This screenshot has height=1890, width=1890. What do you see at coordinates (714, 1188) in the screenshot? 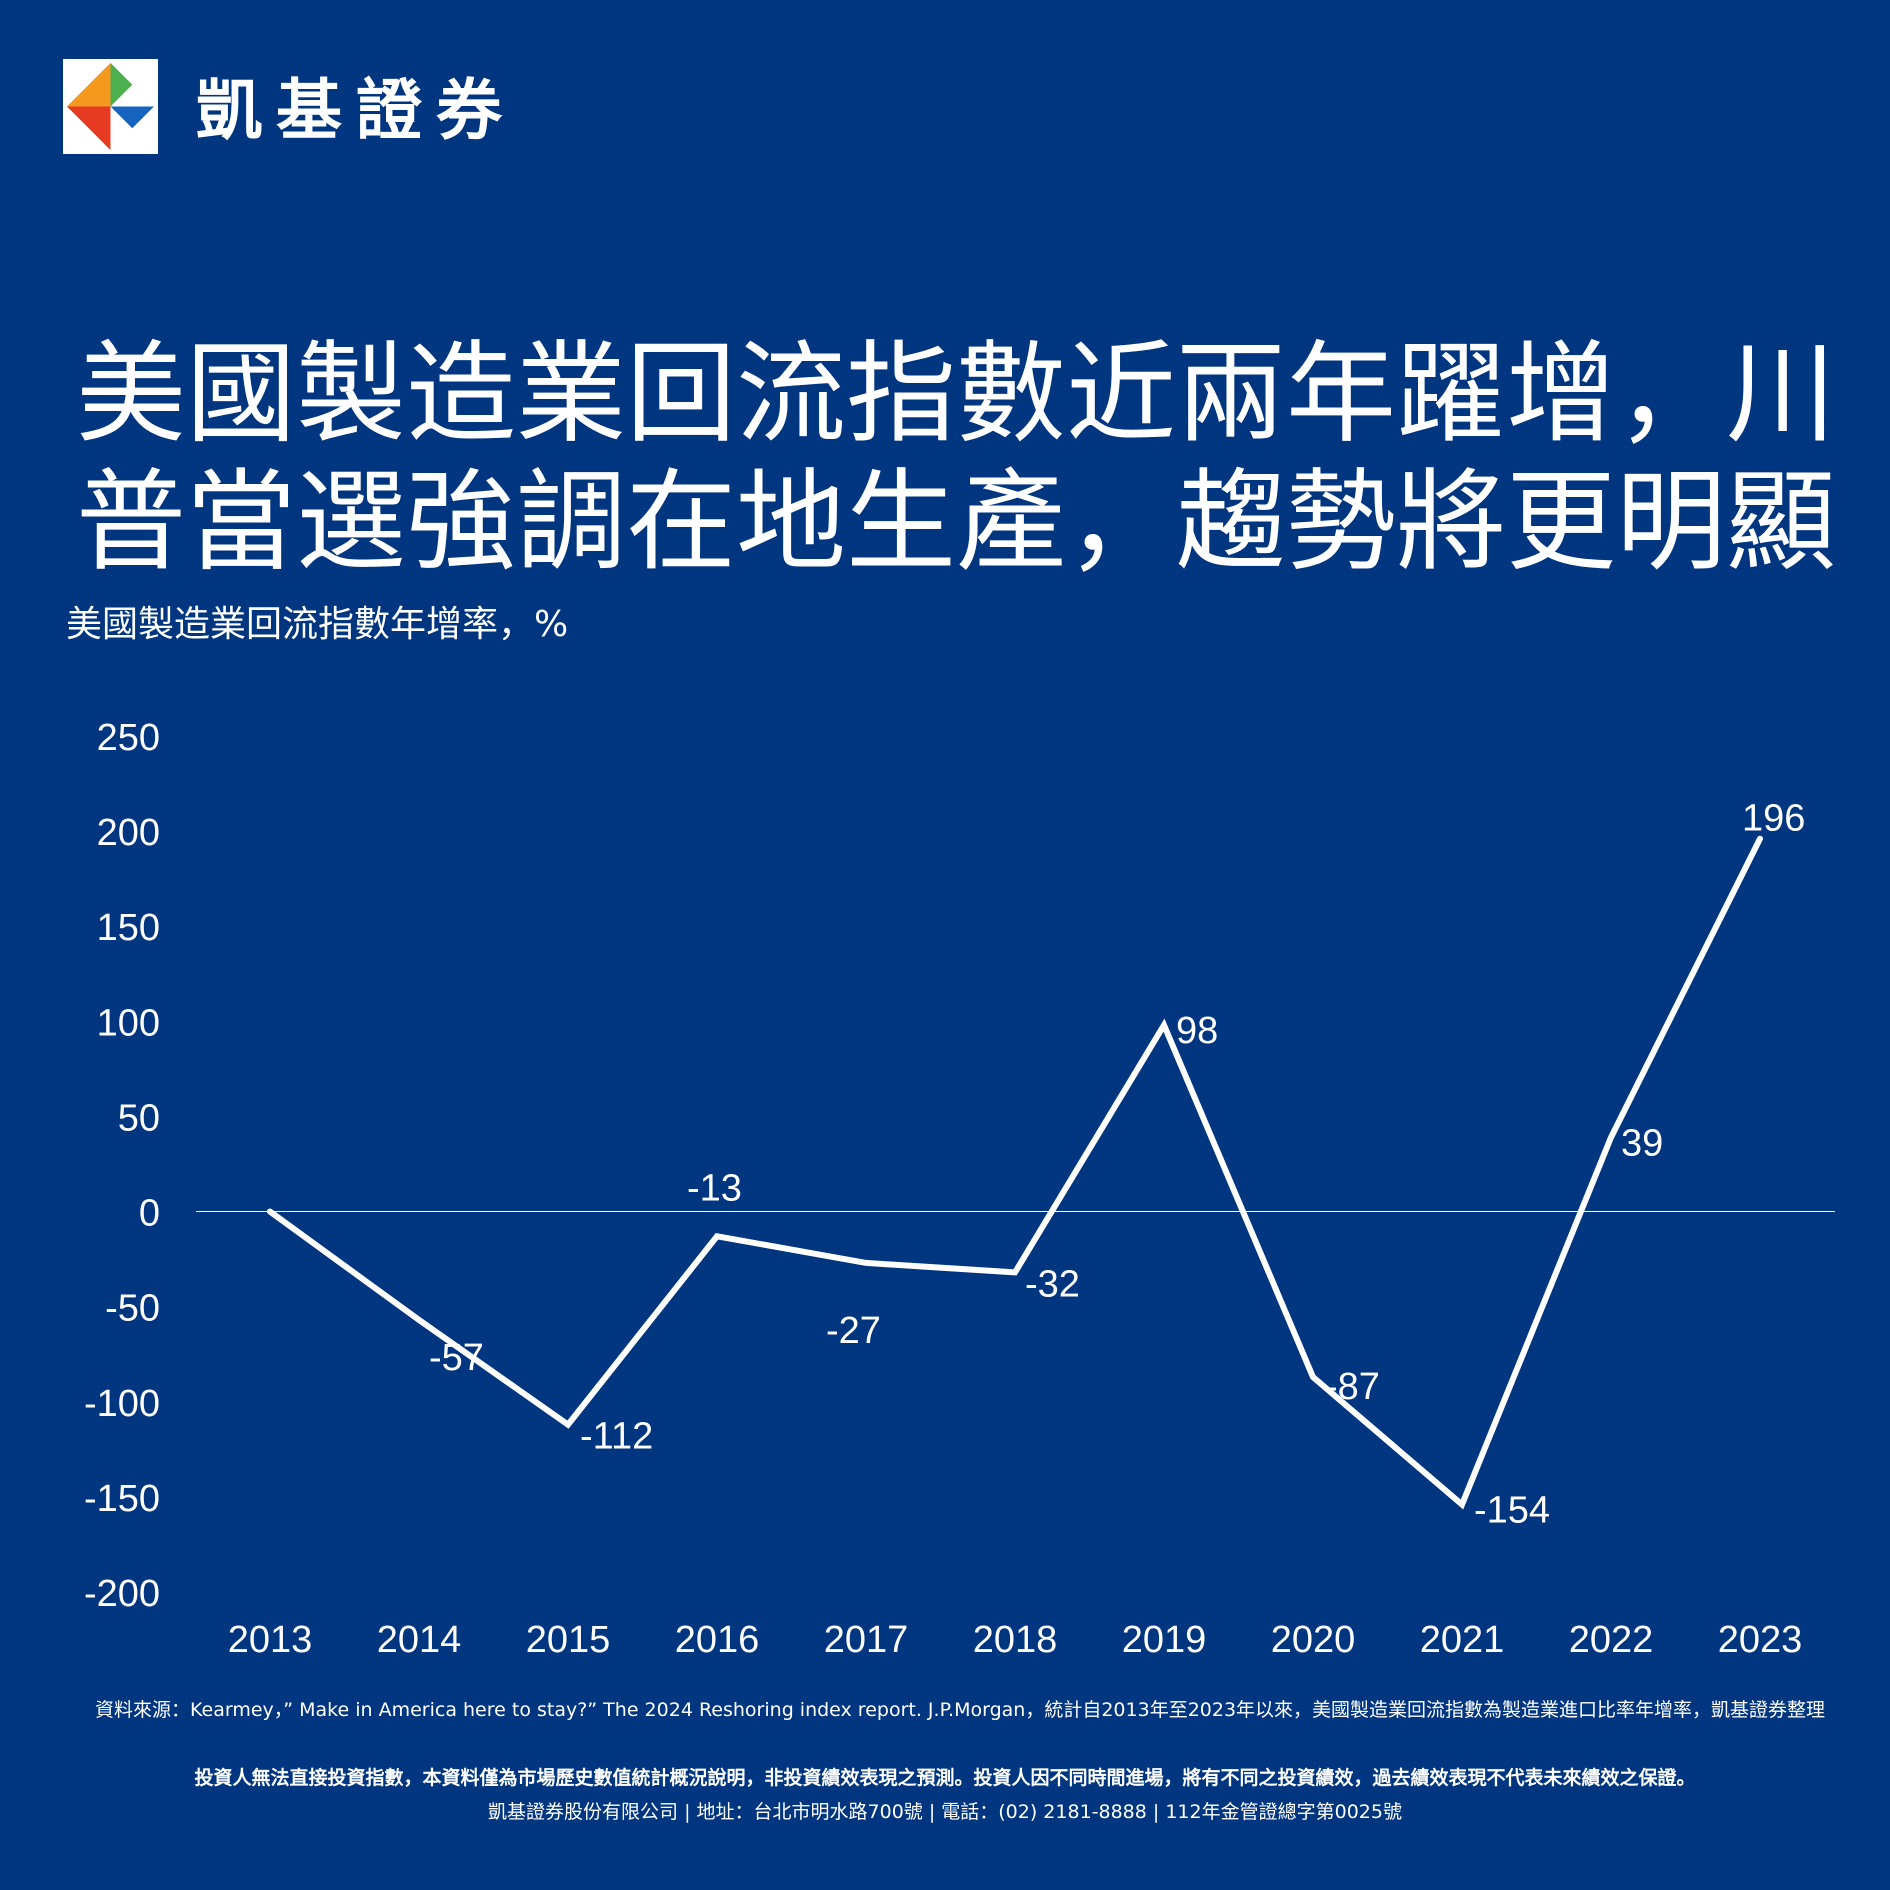
I see `data-label-2016: -13` at bounding box center [714, 1188].